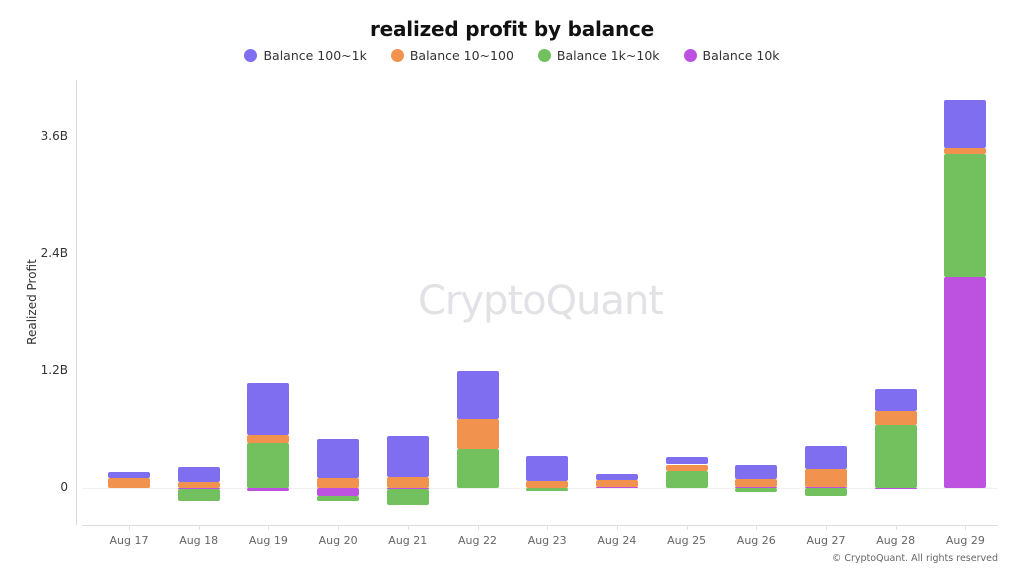 This screenshot has height=576, width=1024. Describe the element at coordinates (756, 540) in the screenshot. I see `x-tick-label: Aug 26` at that location.